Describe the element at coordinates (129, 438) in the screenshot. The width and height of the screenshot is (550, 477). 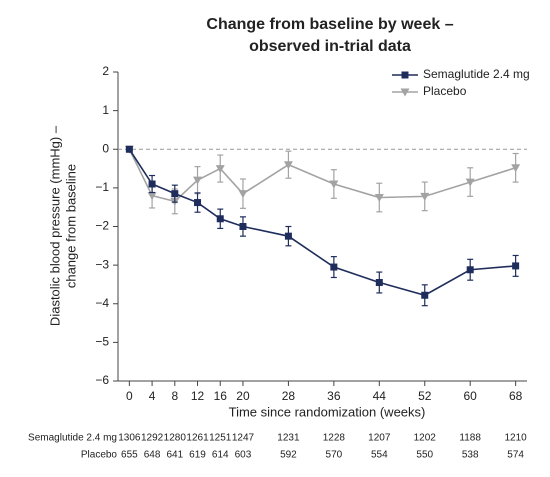
I see `risk-value: 1306` at that location.